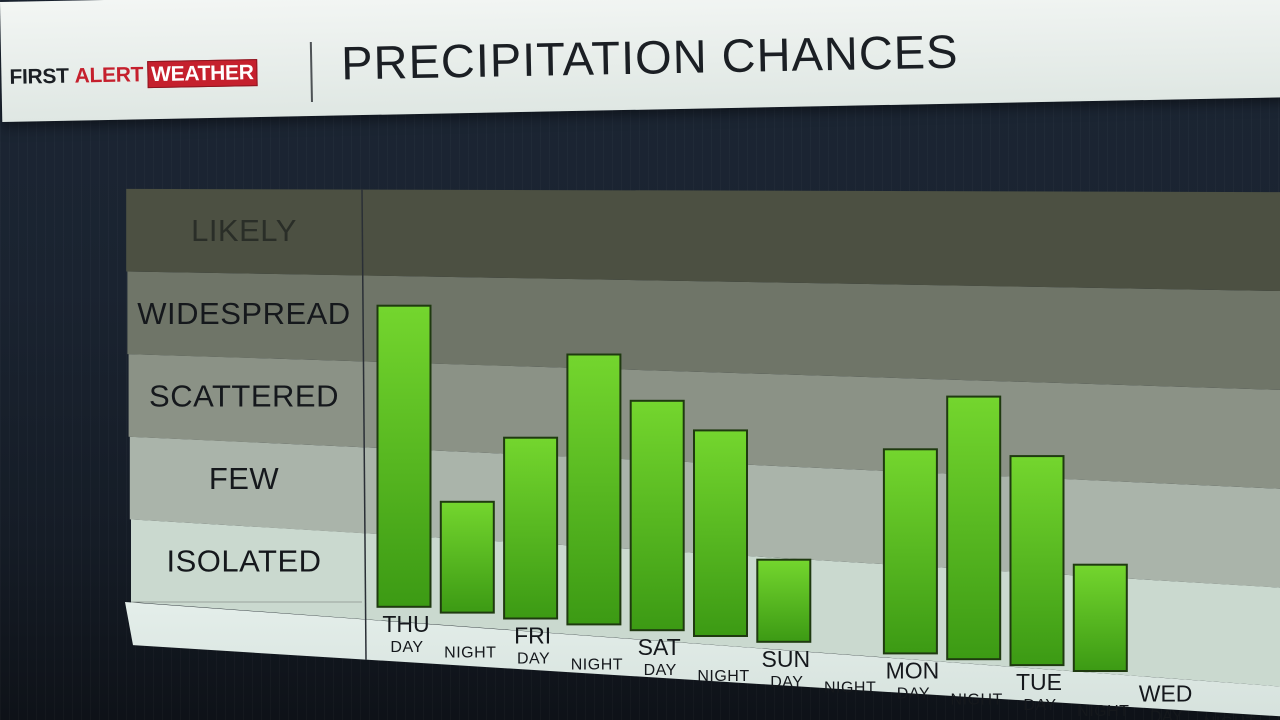 Image resolution: width=1280 pixels, height=720 pixels. What do you see at coordinates (1037, 561) in the screenshot?
I see `bar-tue-day` at bounding box center [1037, 561].